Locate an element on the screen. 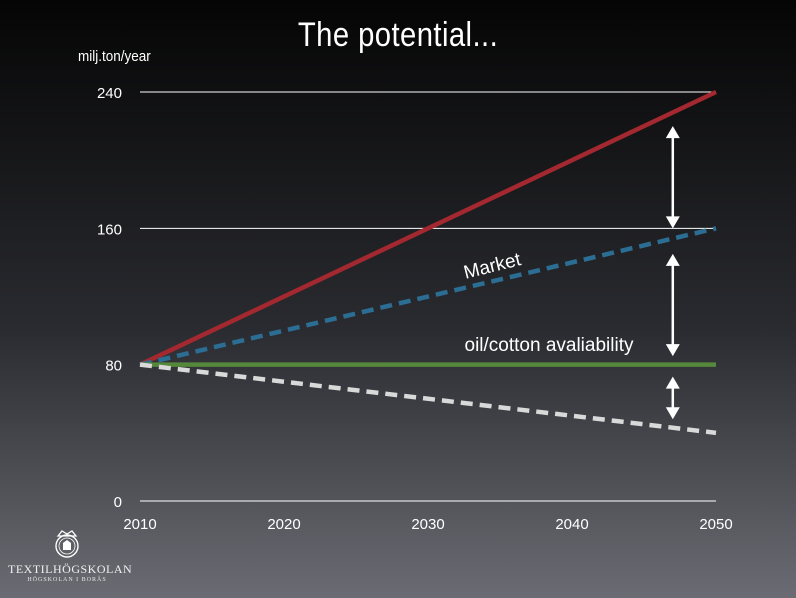 The image size is (796, 598). logo-subtitle: HÖGSKOLAN I BORÅS is located at coordinates (67, 580).